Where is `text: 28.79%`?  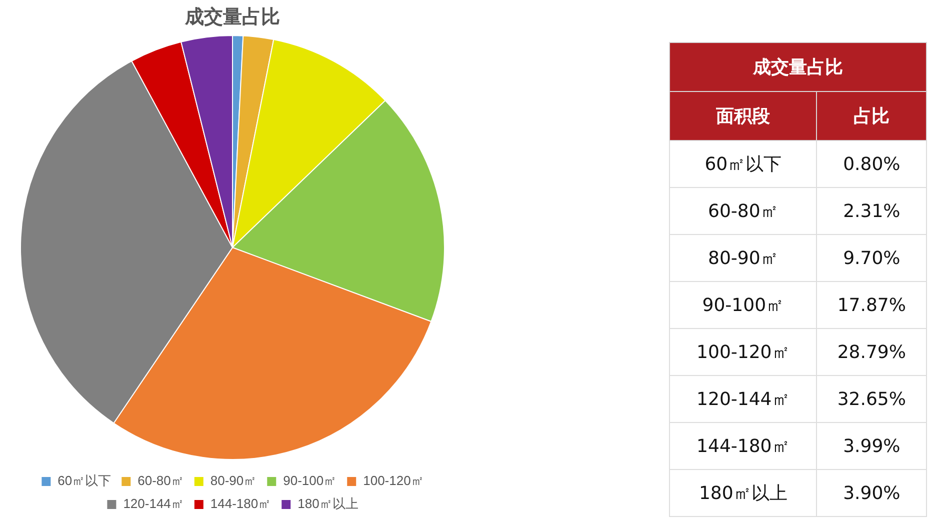 text: 28.79% is located at coordinates (871, 352).